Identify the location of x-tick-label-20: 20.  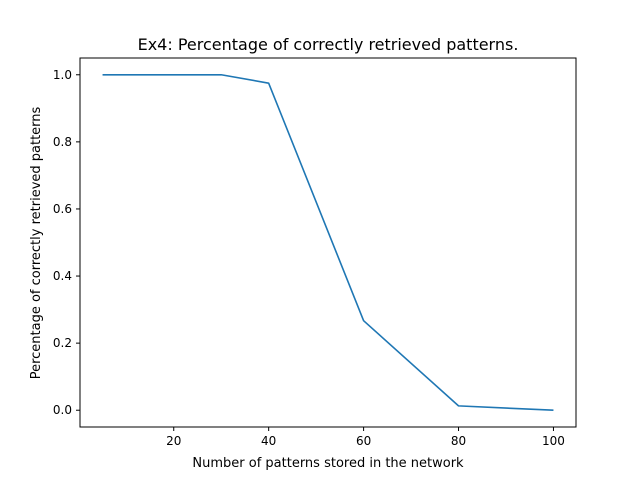
(173, 441).